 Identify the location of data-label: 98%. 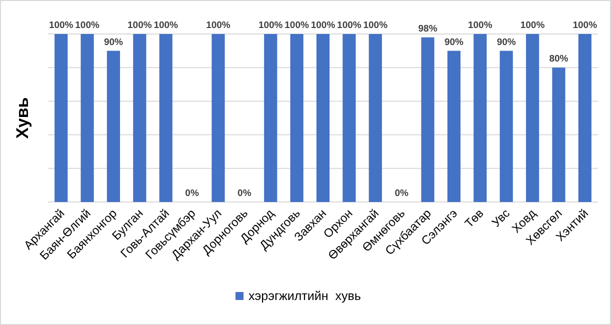
(428, 28).